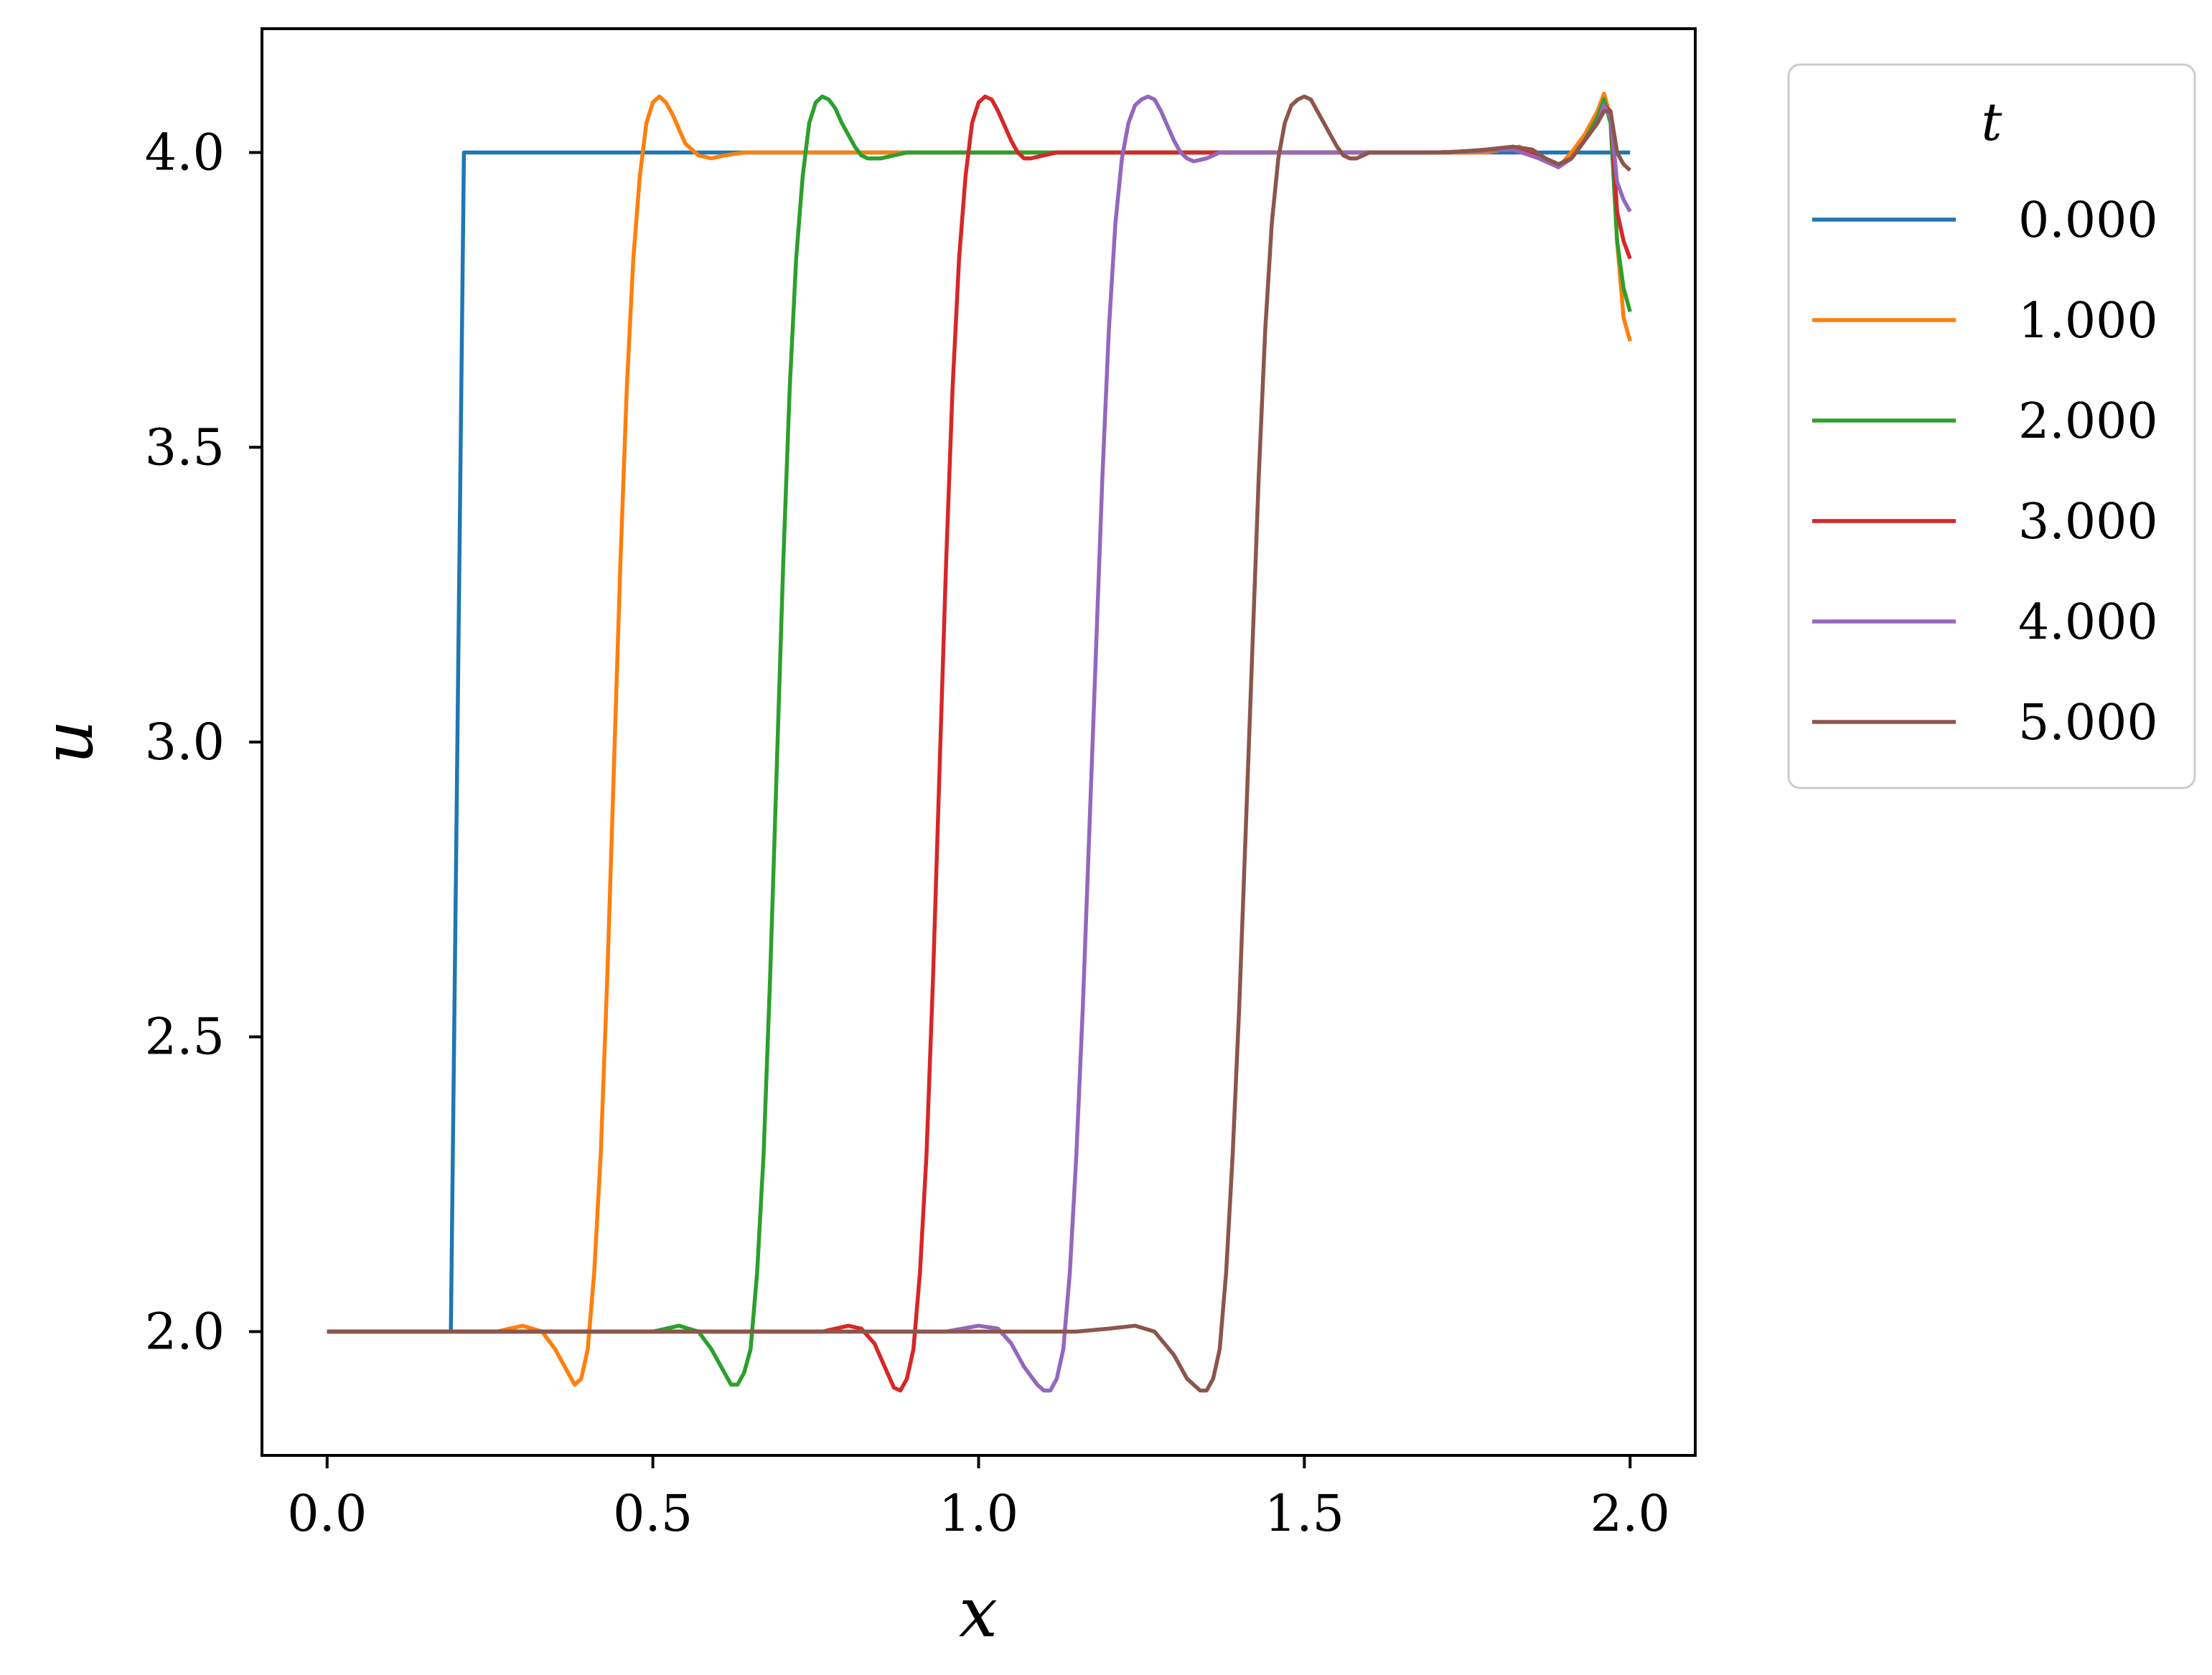  What do you see at coordinates (327, 1513) in the screenshot?
I see `x-tick-label: 0.0` at bounding box center [327, 1513].